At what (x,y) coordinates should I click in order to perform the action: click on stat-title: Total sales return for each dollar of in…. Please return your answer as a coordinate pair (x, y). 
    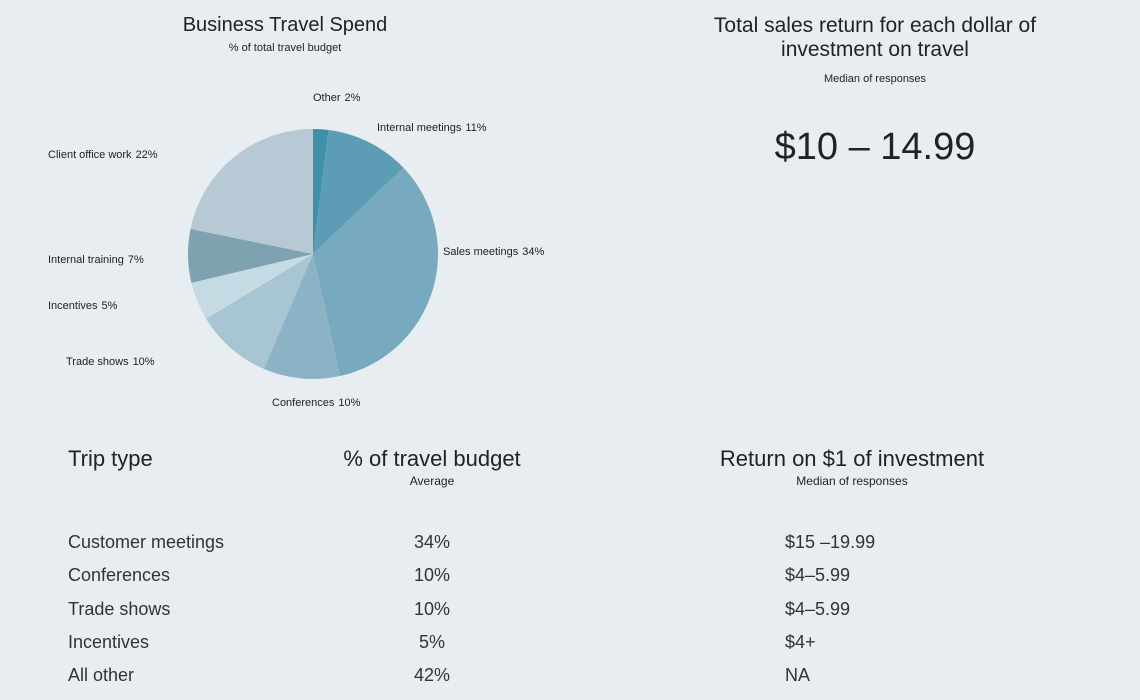
    Looking at the image, I should click on (875, 37).